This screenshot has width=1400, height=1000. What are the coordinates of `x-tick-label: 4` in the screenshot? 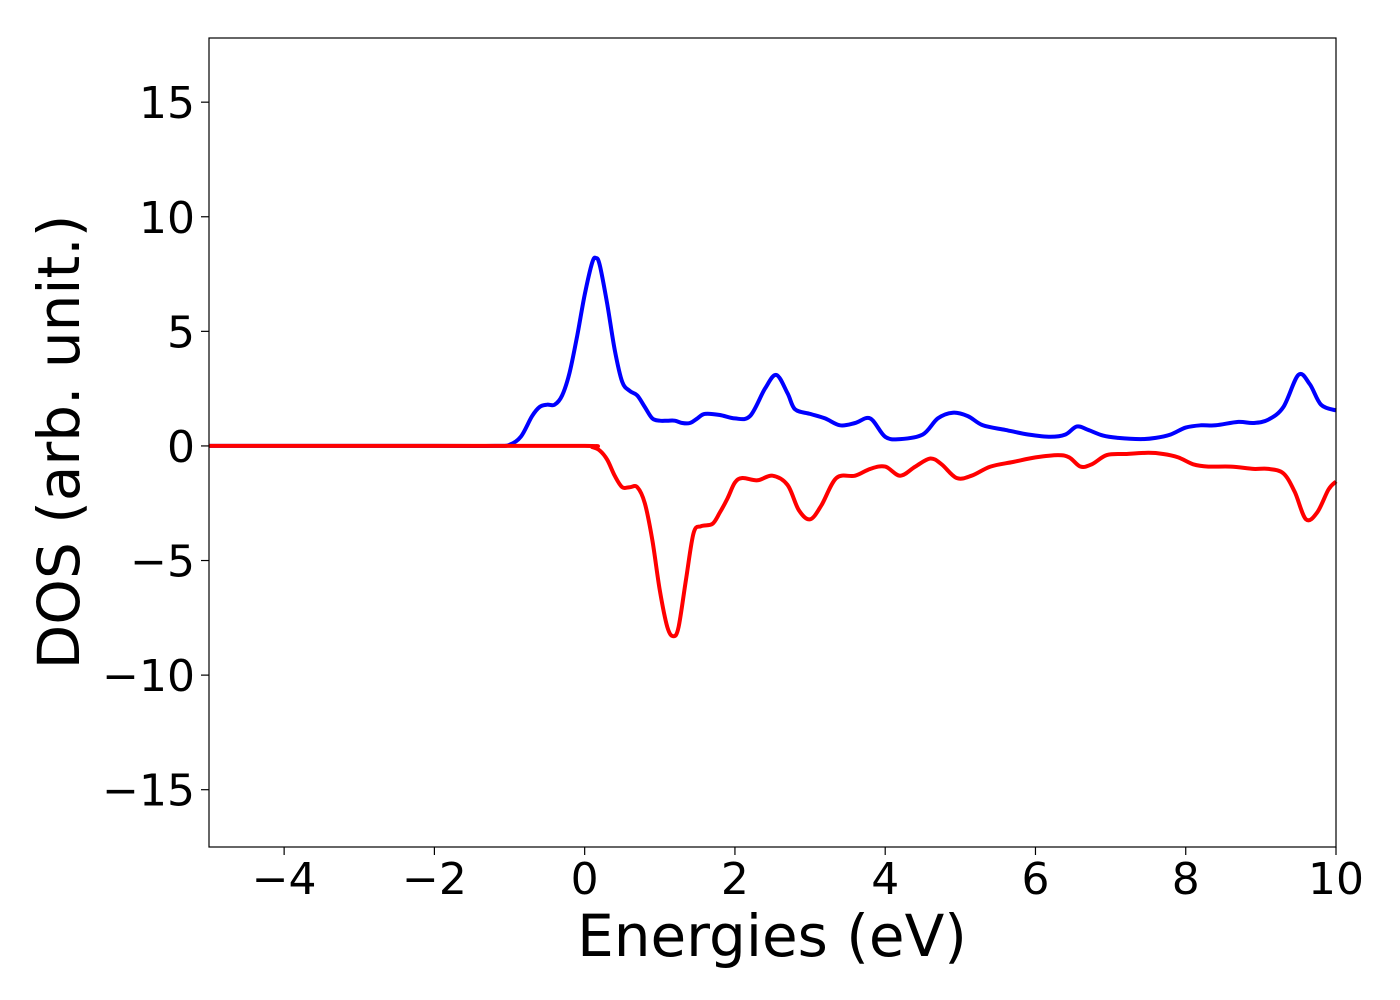 It's located at (885, 879).